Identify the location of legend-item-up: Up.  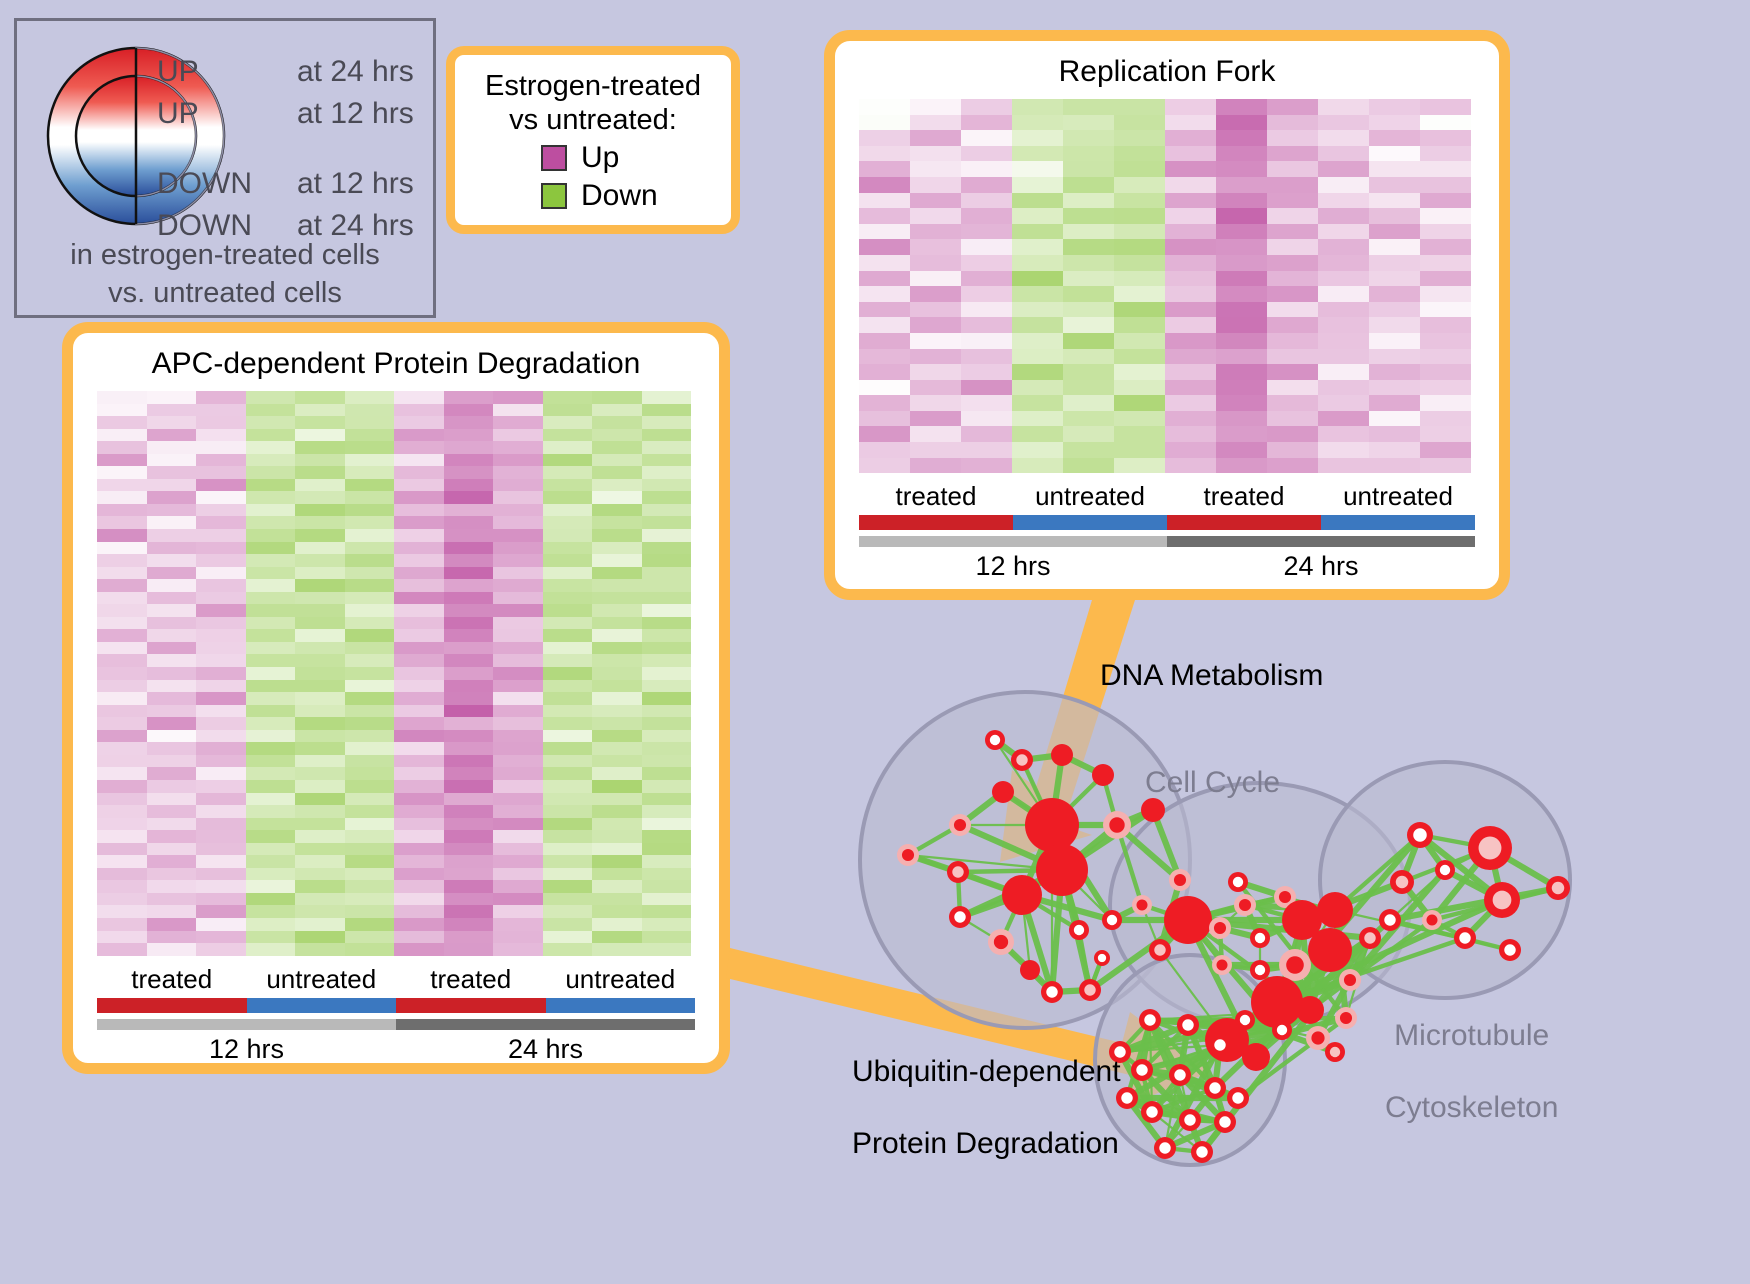
(636, 158).